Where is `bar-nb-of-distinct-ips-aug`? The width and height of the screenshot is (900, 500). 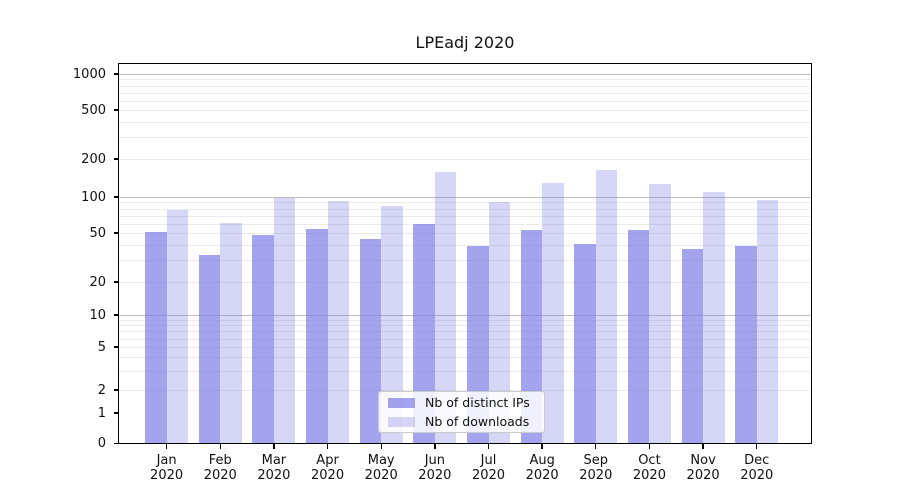
bar-nb-of-distinct-ips-aug is located at coordinates (531, 336).